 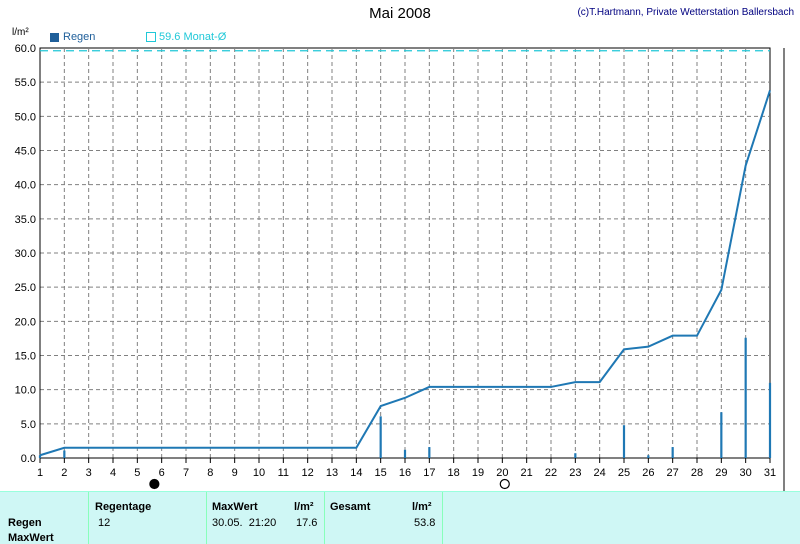 I want to click on x-tick-label: 26, so click(x=648, y=473).